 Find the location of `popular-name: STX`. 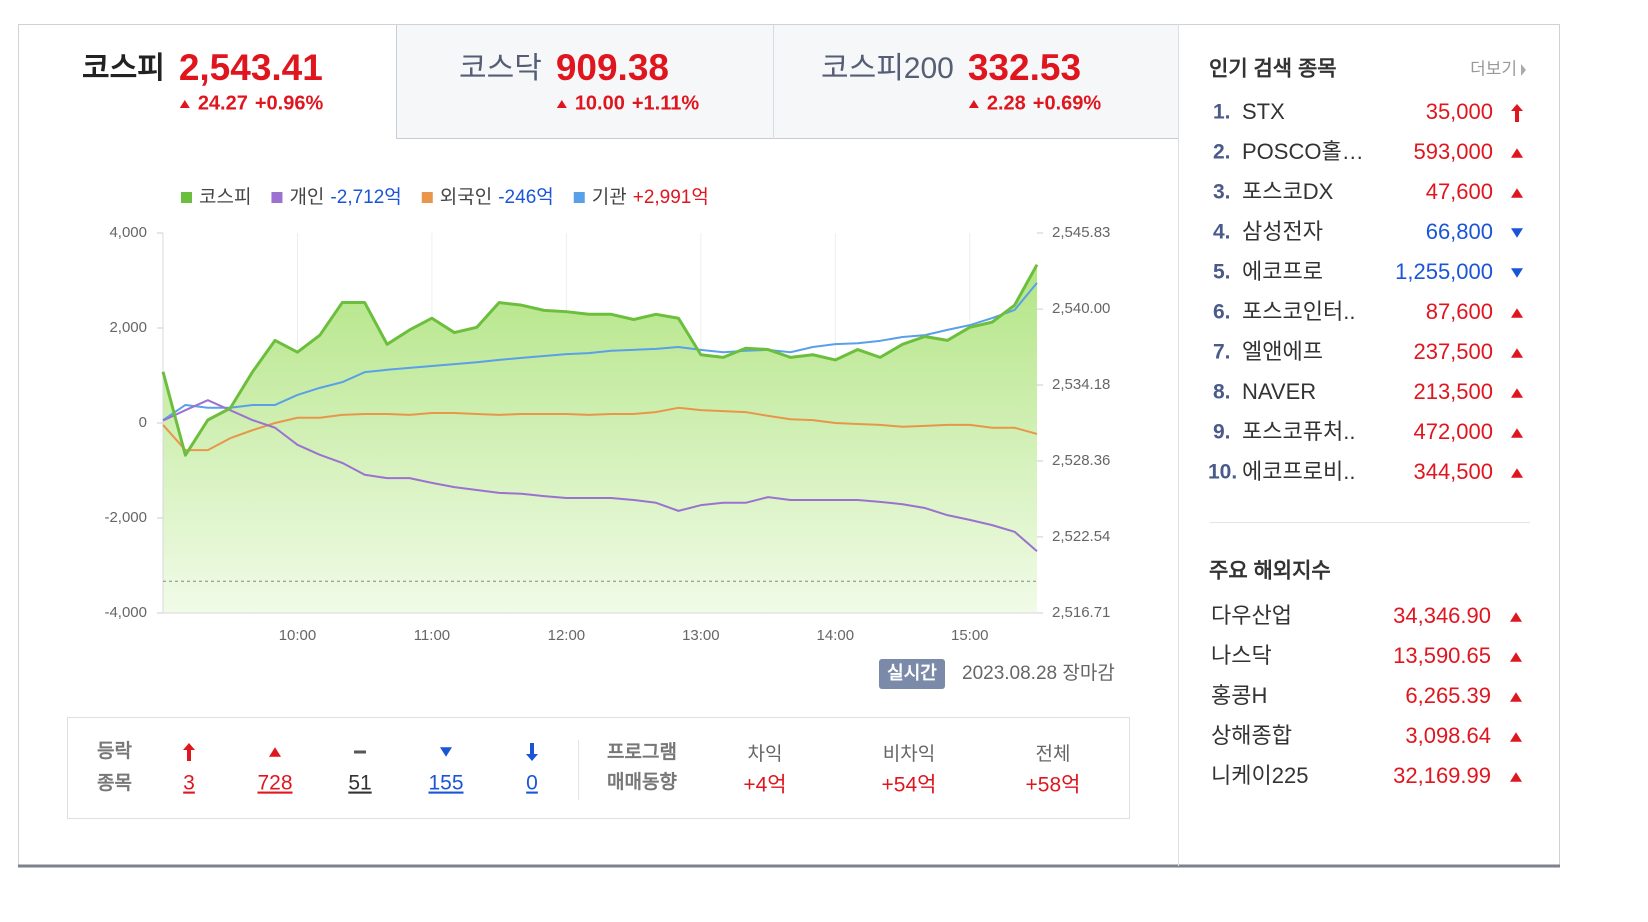

popular-name: STX is located at coordinates (1263, 111).